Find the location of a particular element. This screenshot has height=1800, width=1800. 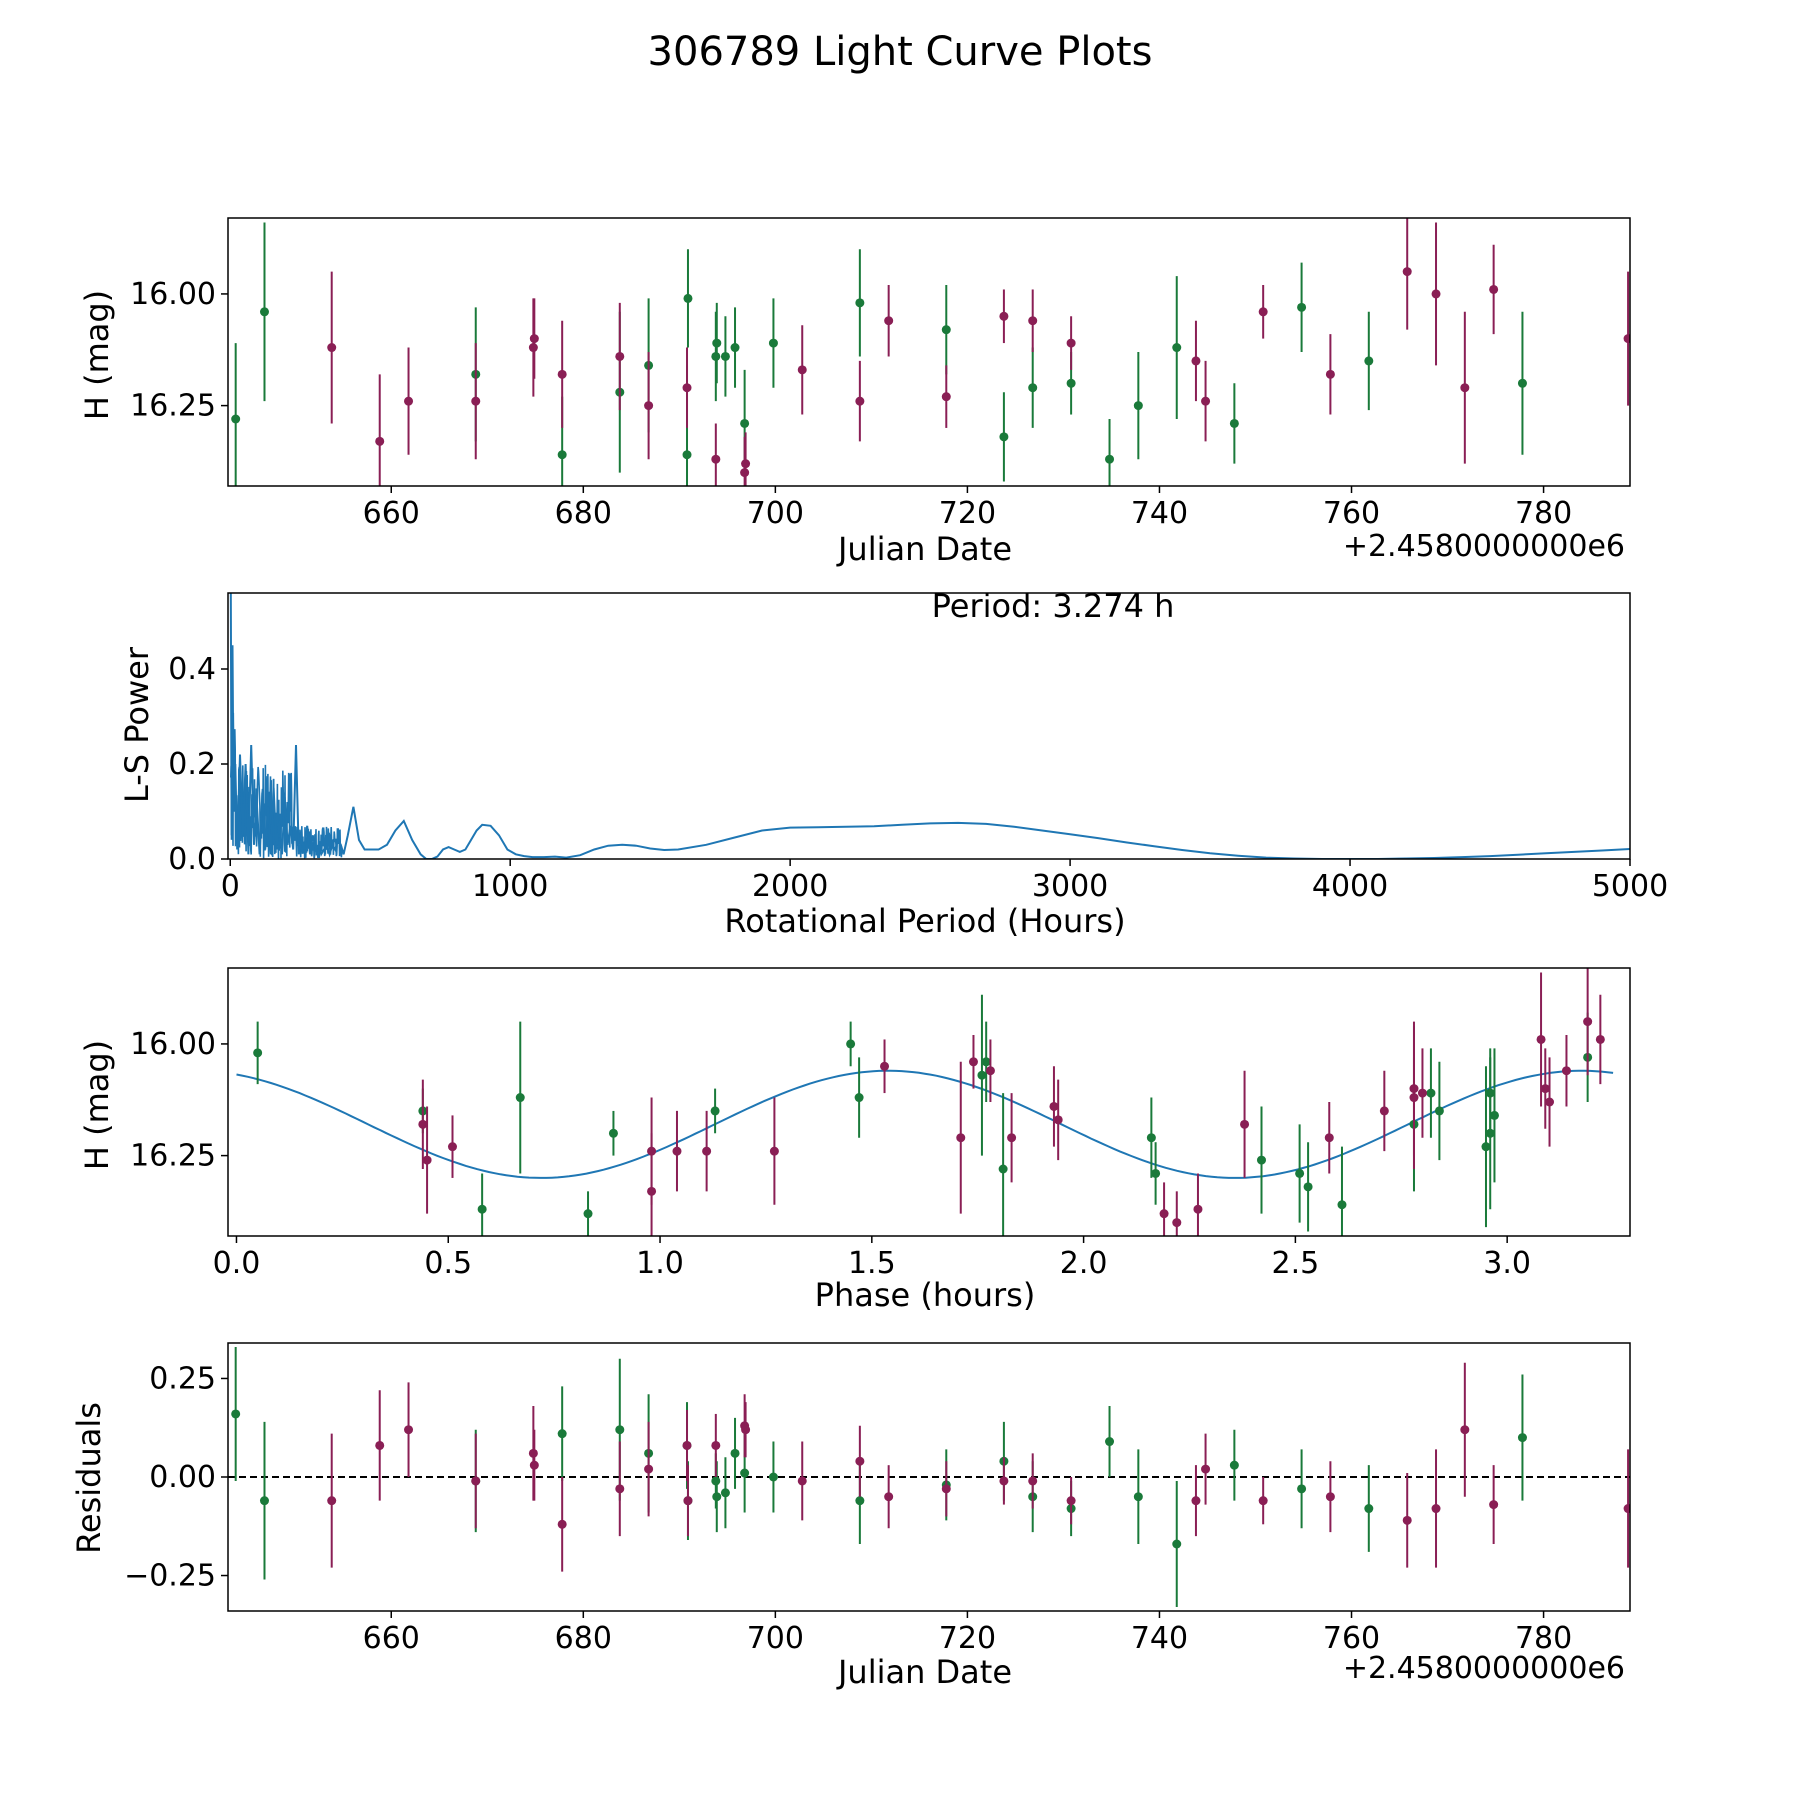

x-tick-label: 760 is located at coordinates (1351, 513).